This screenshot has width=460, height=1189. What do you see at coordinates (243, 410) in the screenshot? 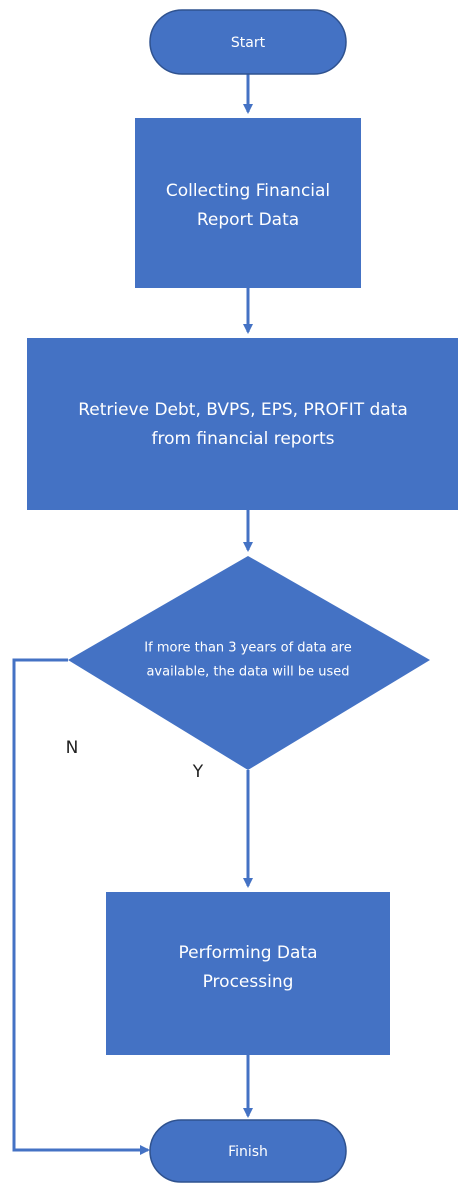
I see `node-label: Retrieve Debt, BVPS, EPS, PROFIT data` at bounding box center [243, 410].